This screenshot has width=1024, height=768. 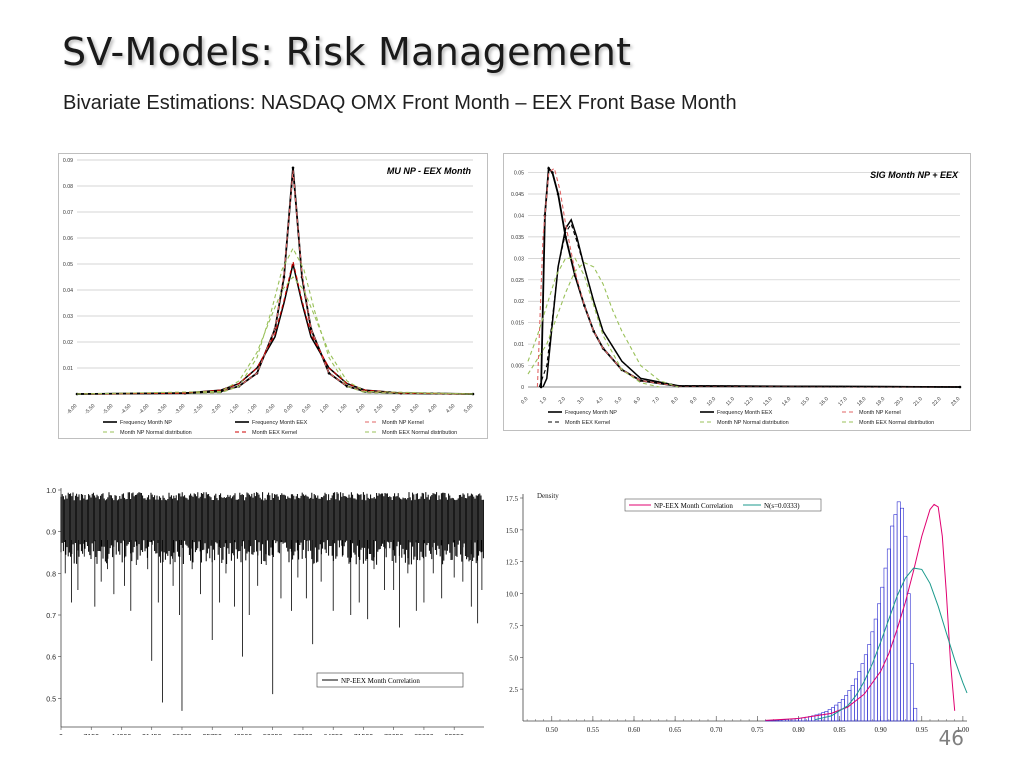 What do you see at coordinates (273, 734) in the screenshot?
I see `x-tick-label: 50050` at bounding box center [273, 734].